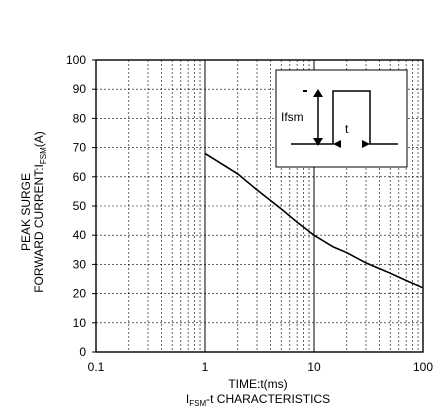  Describe the element at coordinates (40, 212) in the screenshot. I see `y-label-line2: FORWARD CURRENT:IFSM(A)` at that location.